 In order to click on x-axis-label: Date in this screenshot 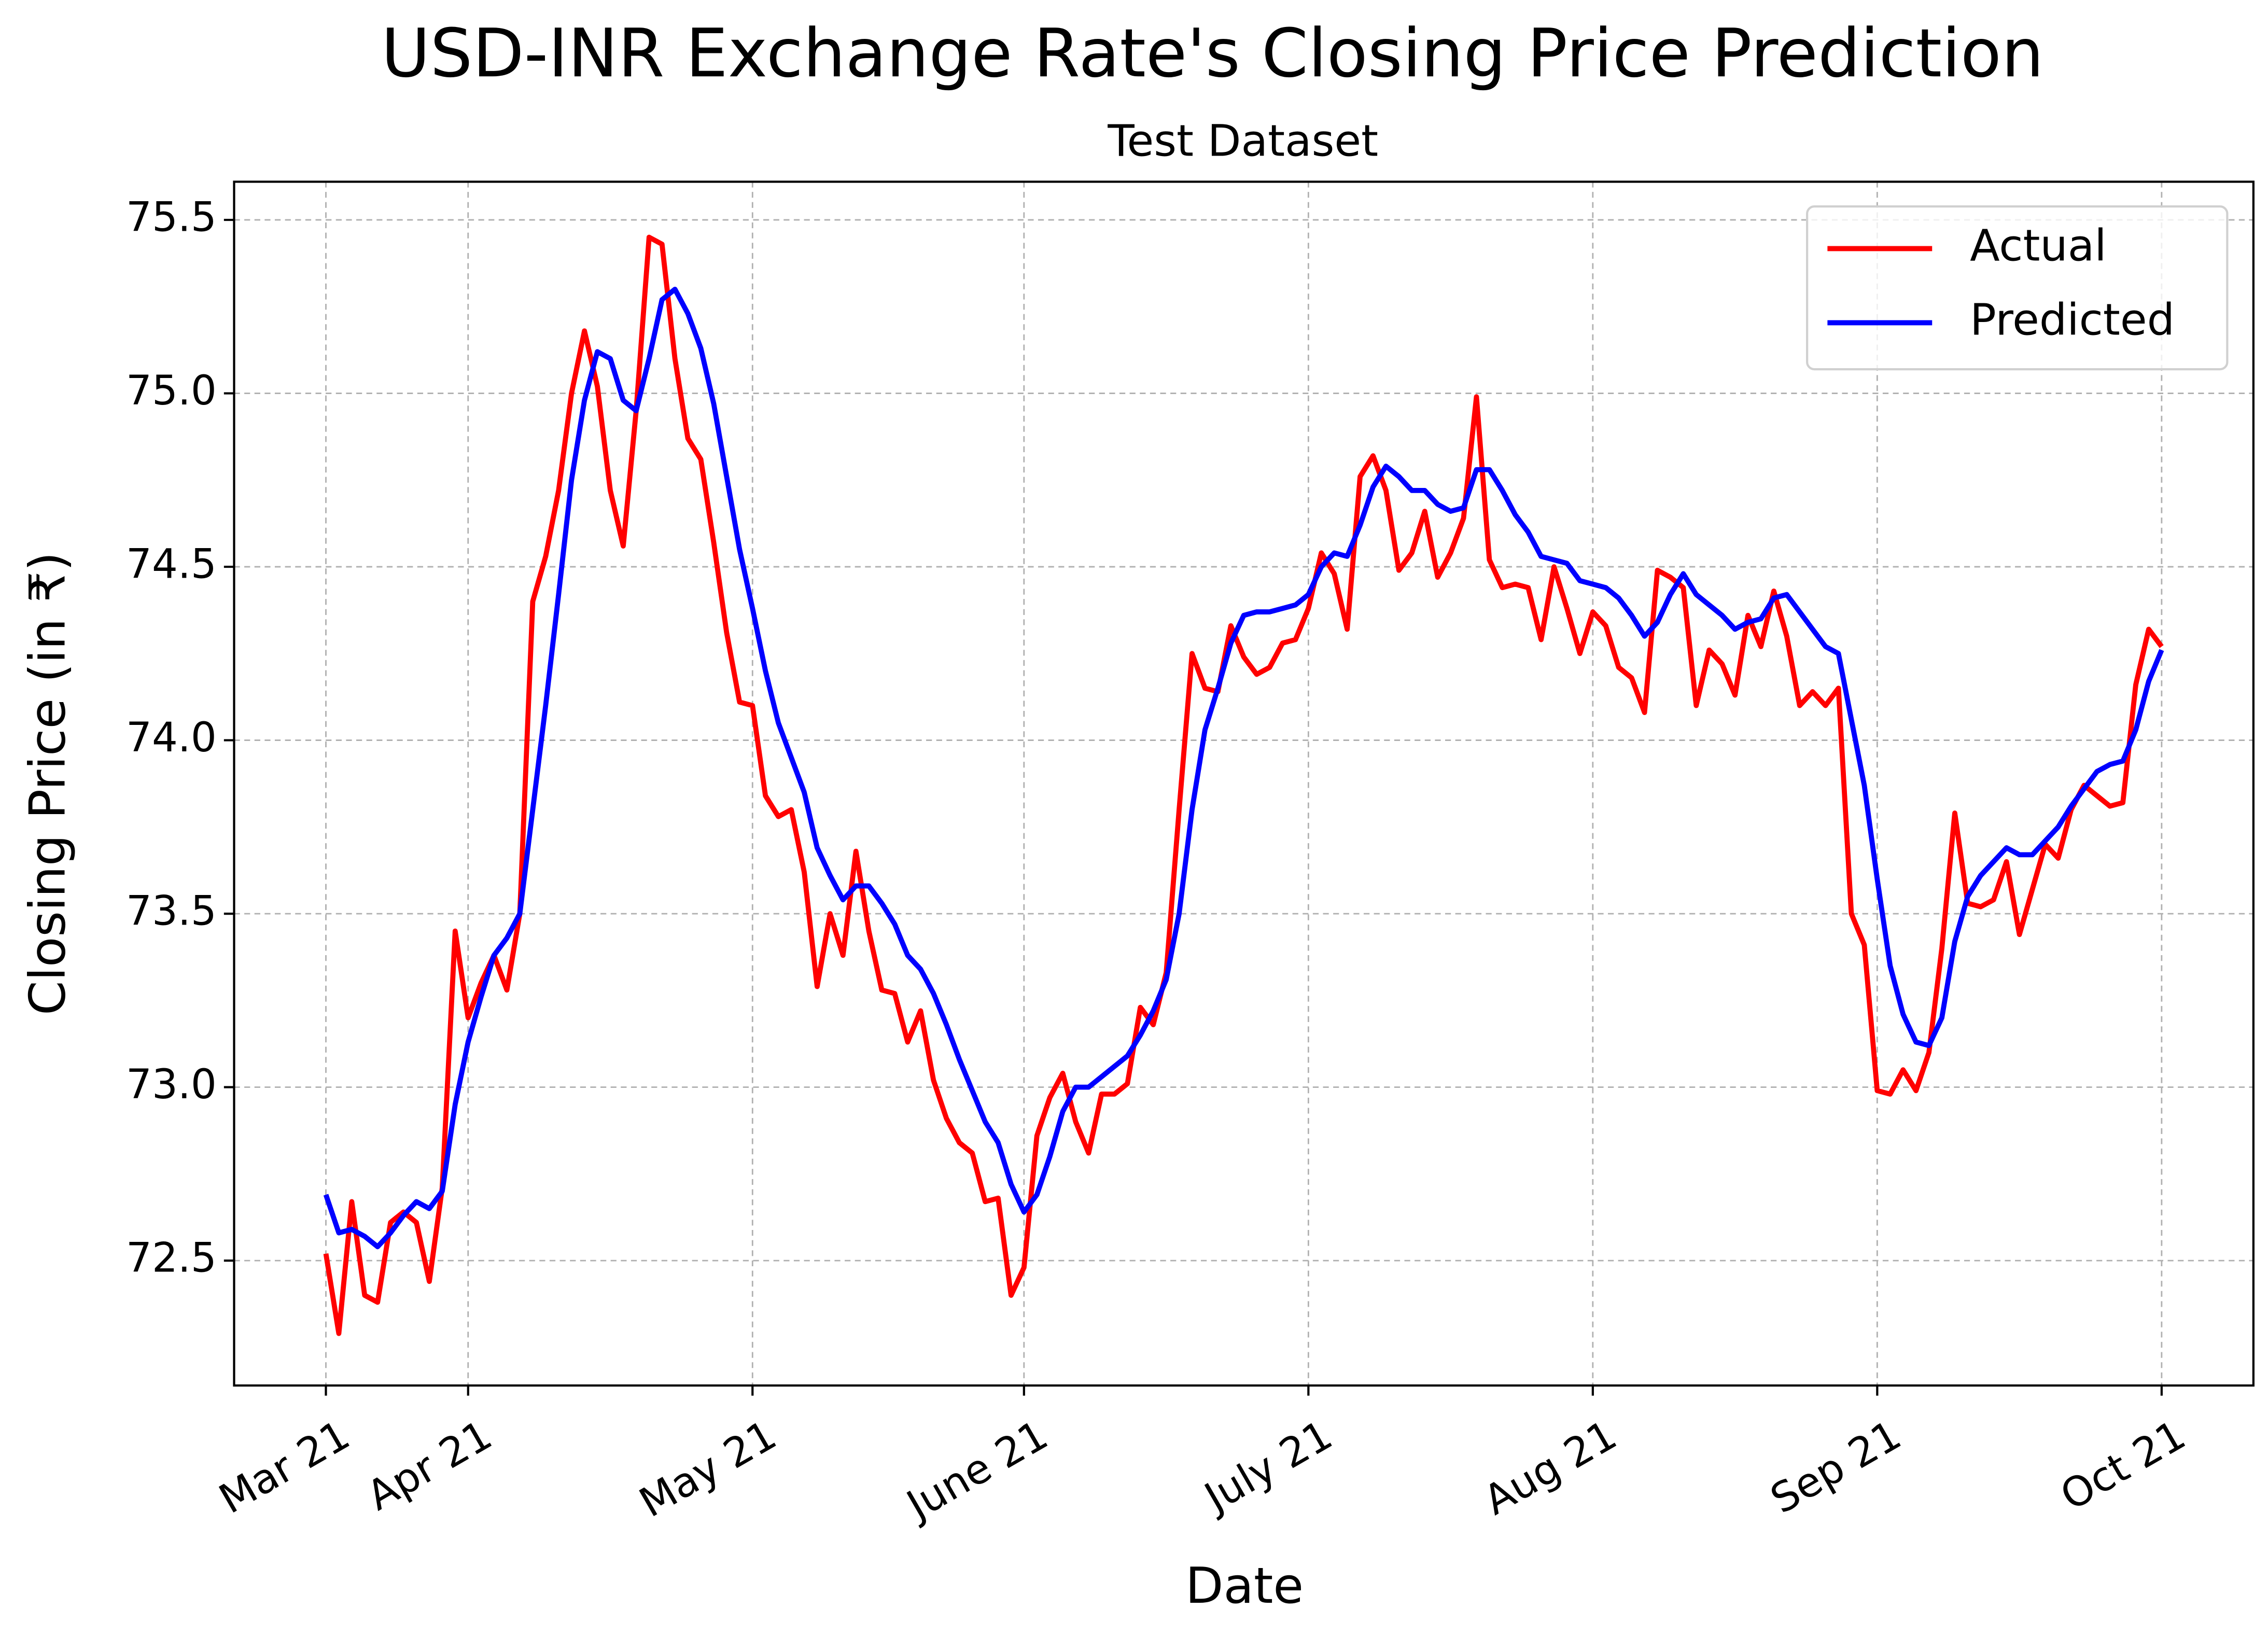, I will do `click(1244, 1586)`.